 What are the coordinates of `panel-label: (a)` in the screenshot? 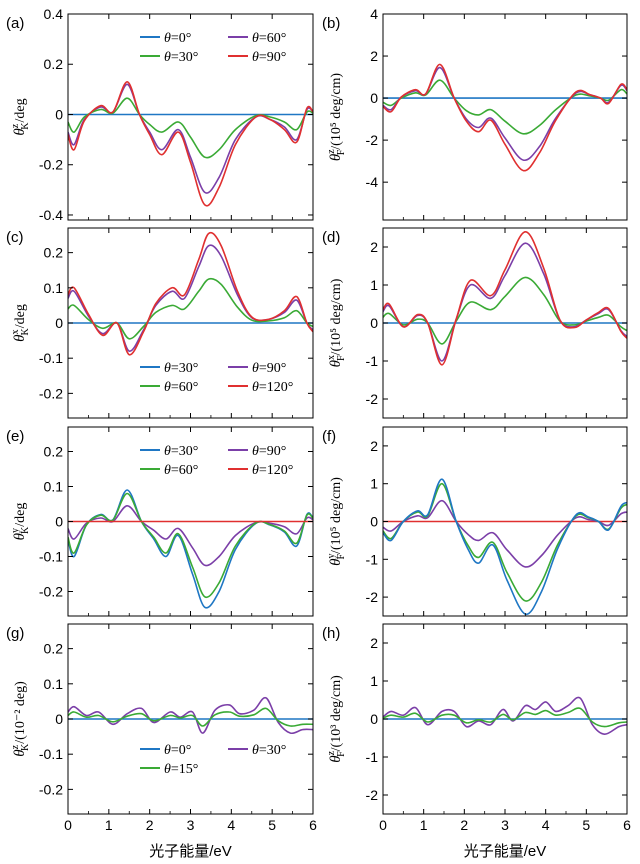 It's located at (15, 23).